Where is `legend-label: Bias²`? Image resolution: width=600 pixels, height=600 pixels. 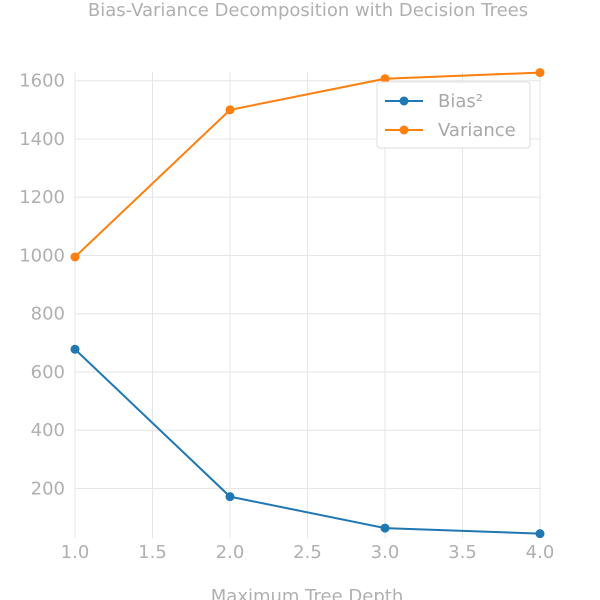 legend-label: Bias² is located at coordinates (460, 101).